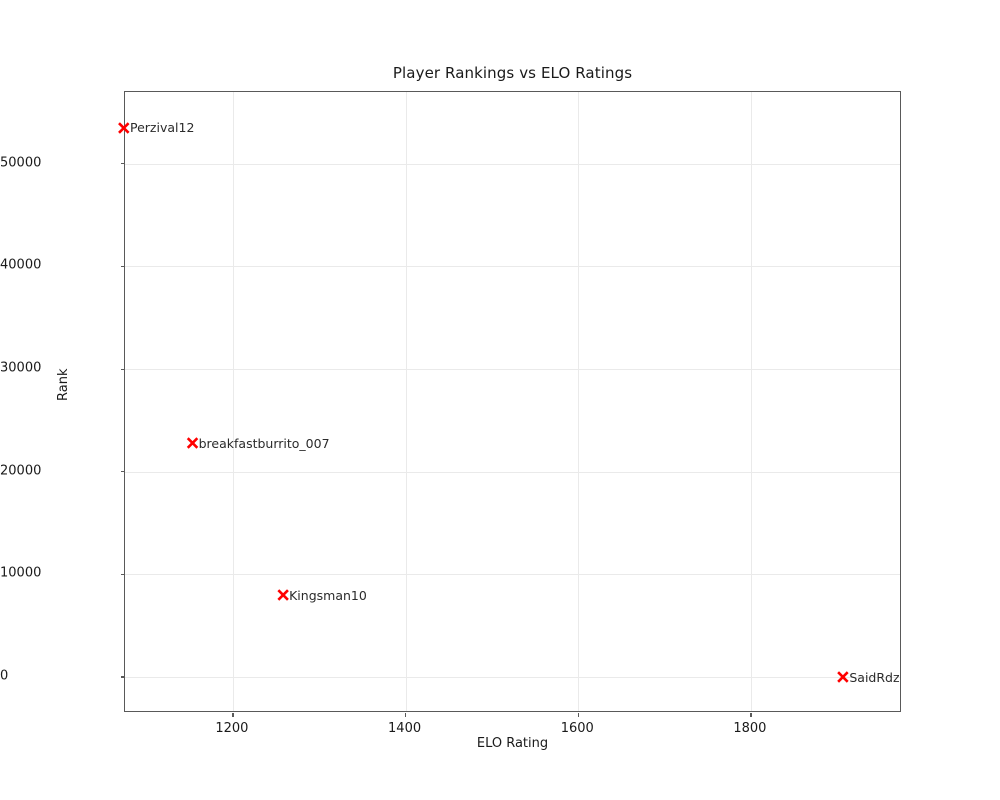  Describe the element at coordinates (264, 443) in the screenshot. I see `scatter-point-label: breakfastburrito_007` at that location.